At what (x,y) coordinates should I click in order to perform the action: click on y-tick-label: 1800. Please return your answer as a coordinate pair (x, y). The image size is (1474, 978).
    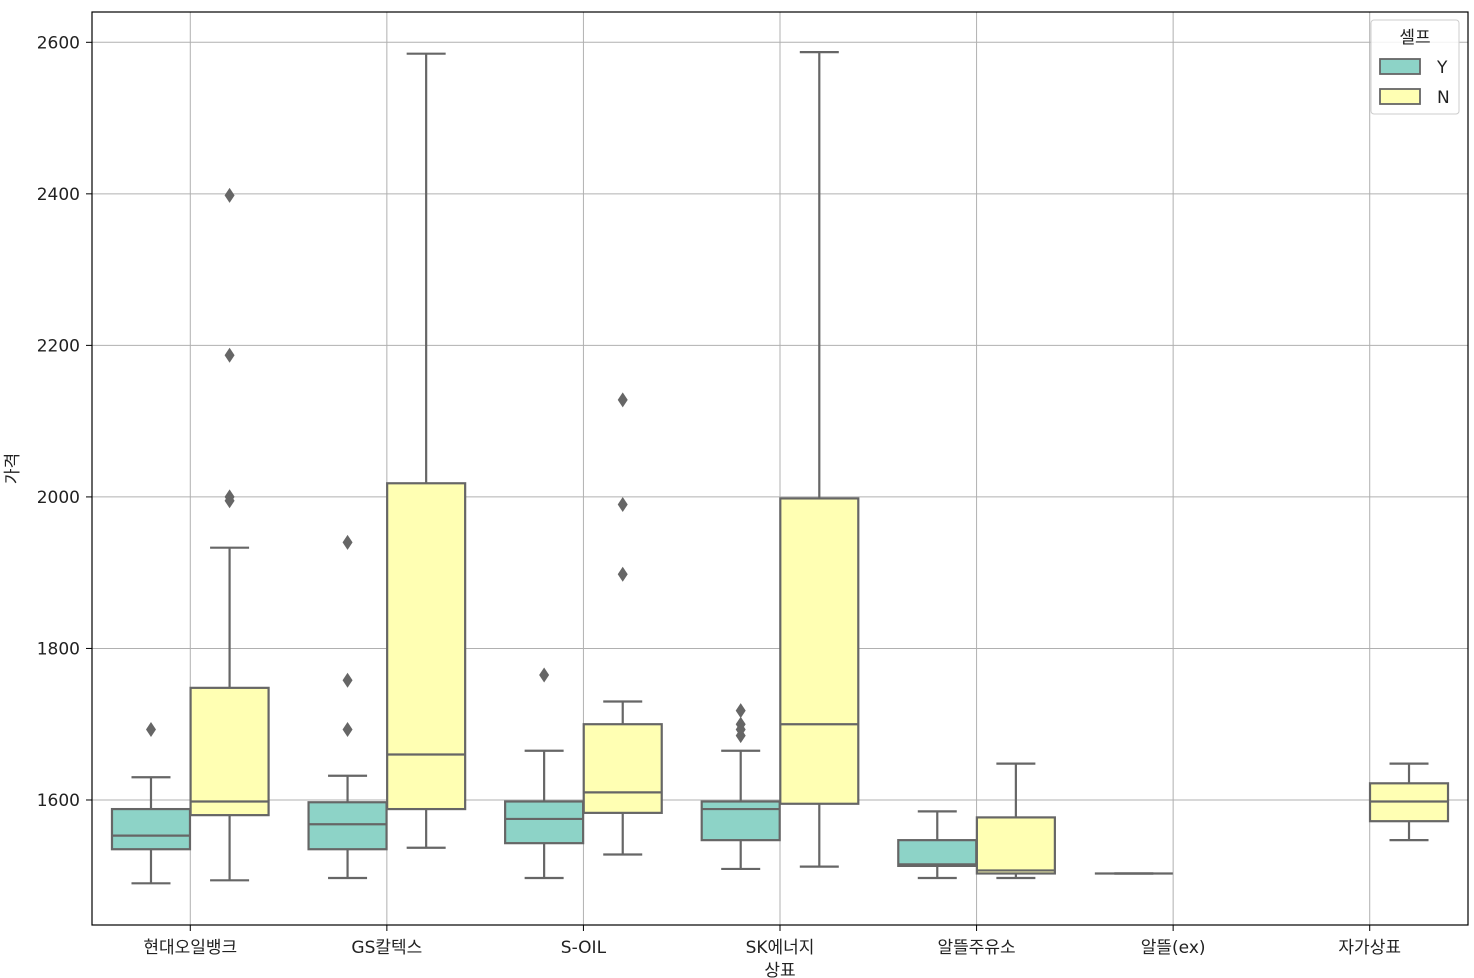
    Looking at the image, I should click on (58, 649).